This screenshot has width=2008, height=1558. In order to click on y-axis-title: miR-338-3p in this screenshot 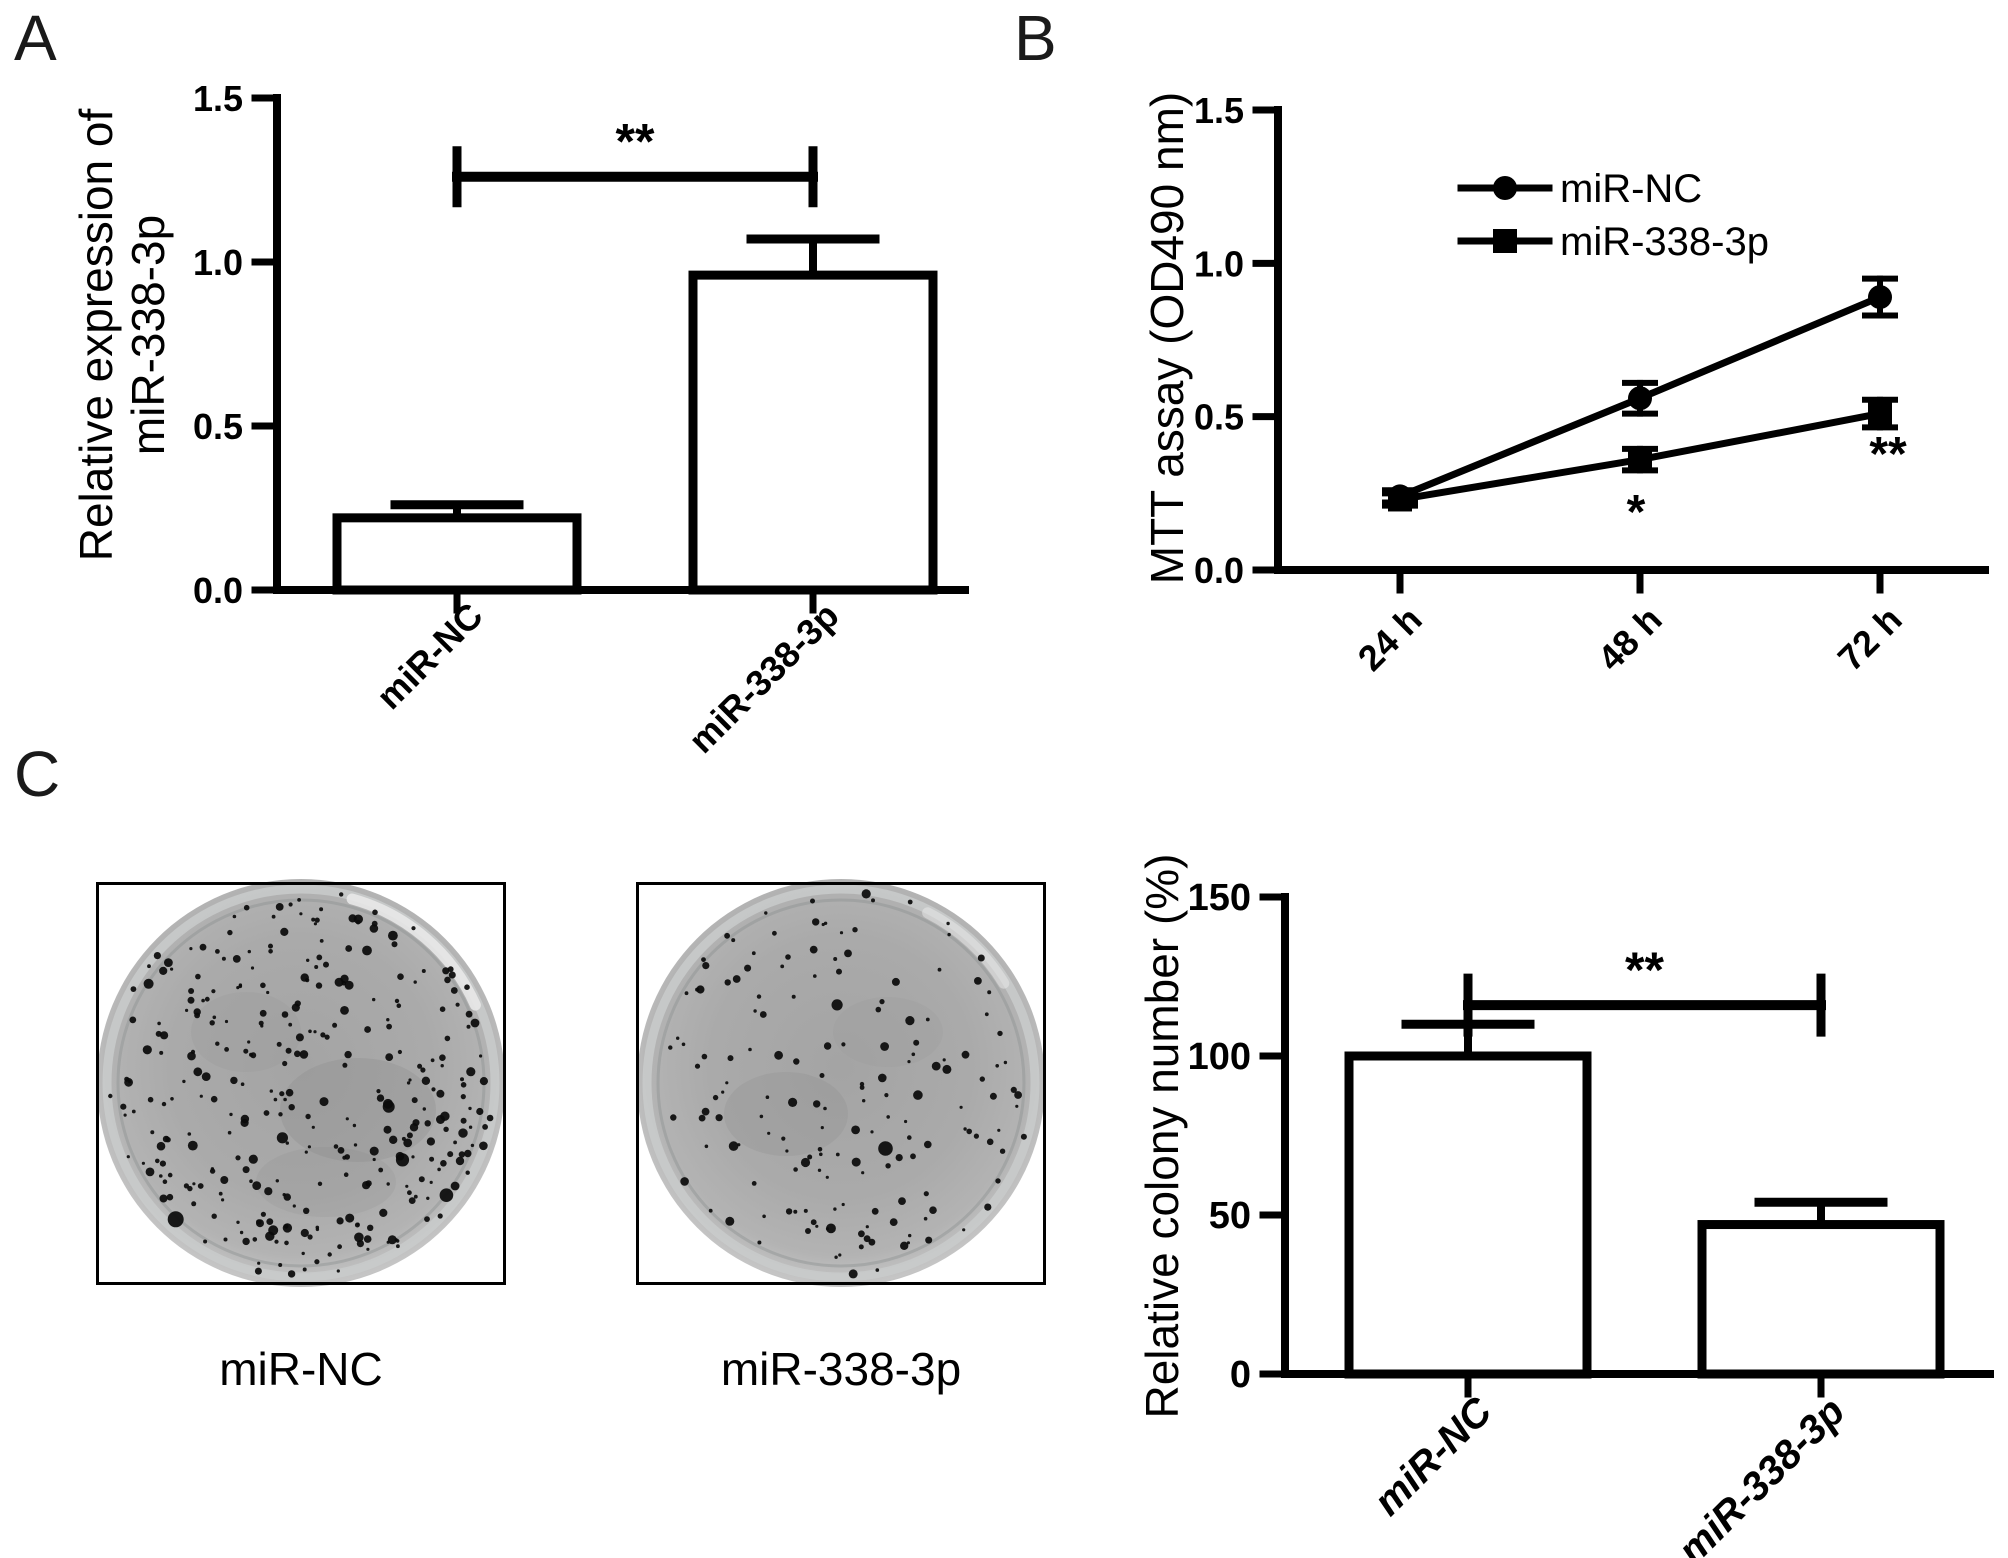, I will do `click(148, 335)`.